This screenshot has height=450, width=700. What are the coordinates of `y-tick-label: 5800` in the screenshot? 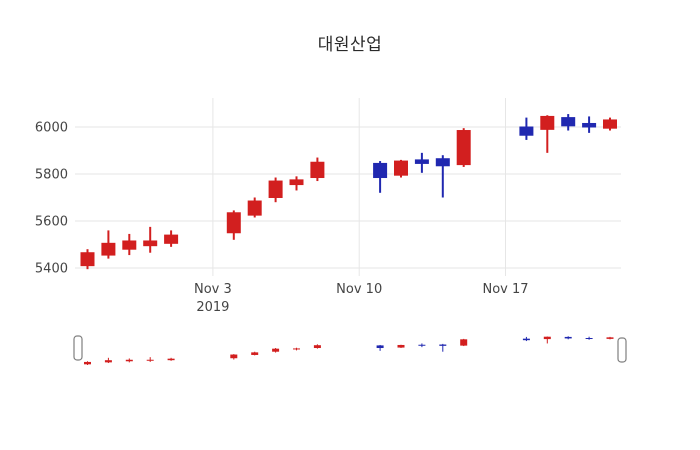 It's located at (51, 175).